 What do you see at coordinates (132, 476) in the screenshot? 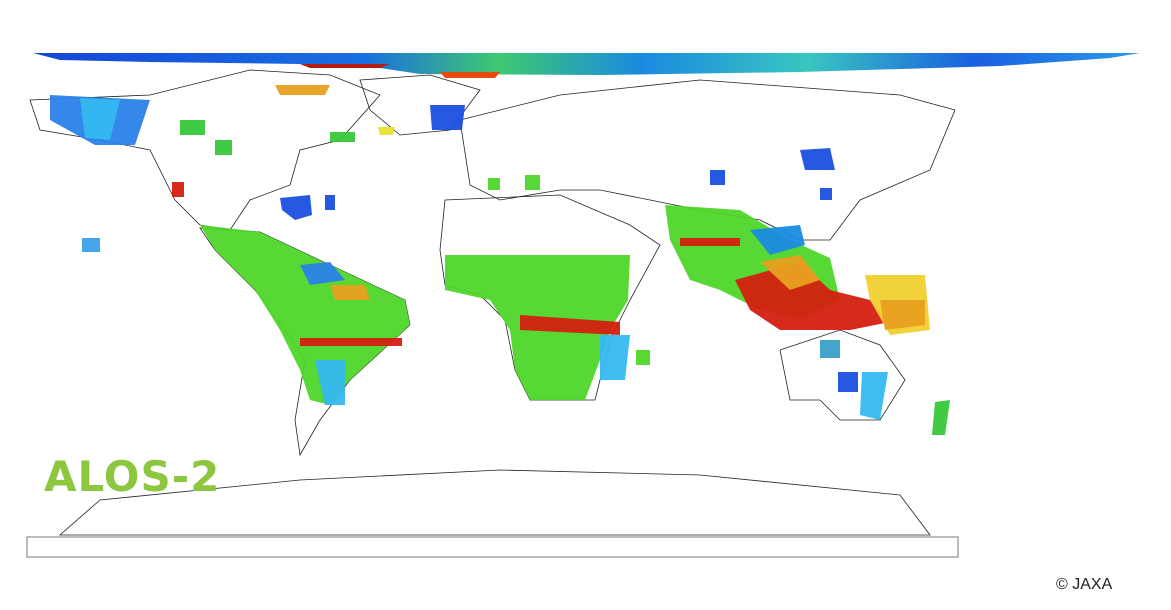
I see `logo: ALOS-2` at bounding box center [132, 476].